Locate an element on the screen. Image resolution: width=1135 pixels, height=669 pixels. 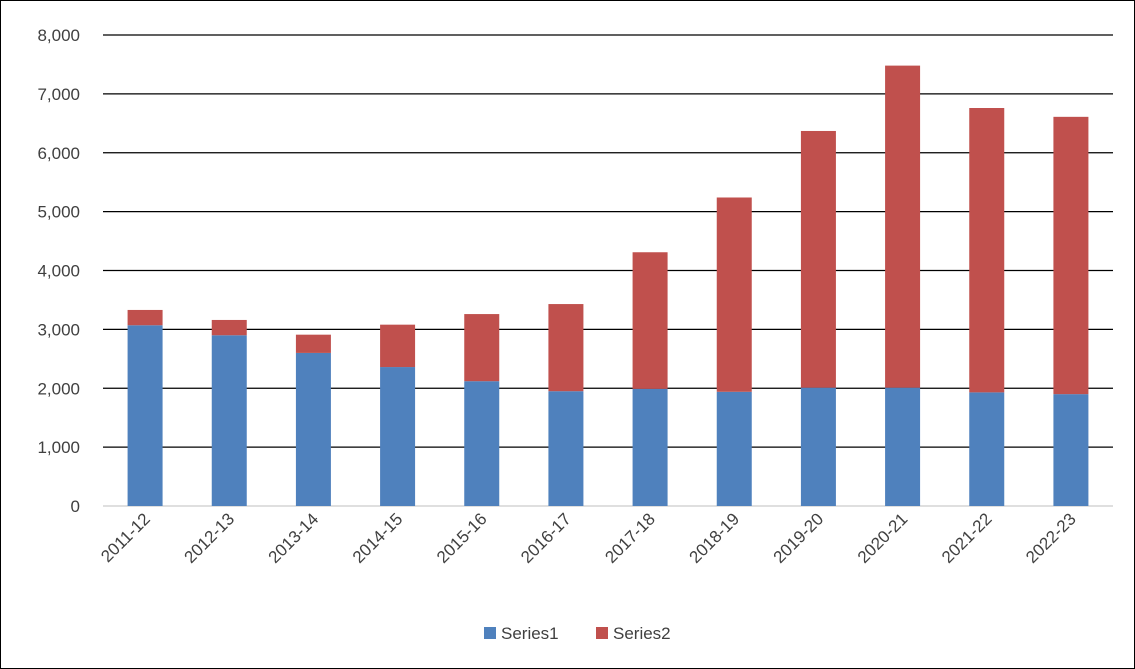
y-tick-label: 8,000 is located at coordinates (58, 35).